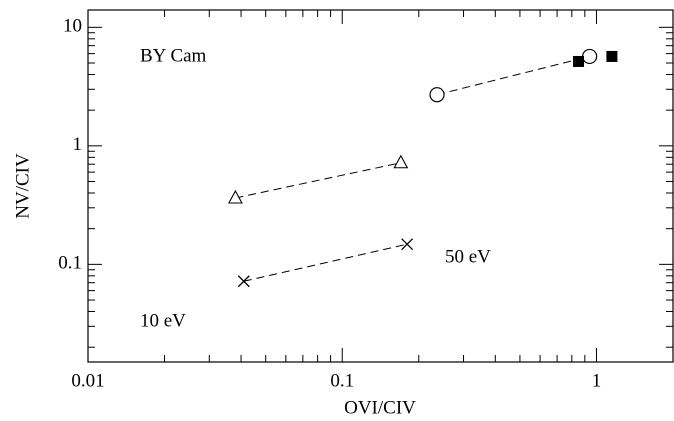 This screenshot has height=421, width=674. I want to click on y-axis-label: NV/CIV, so click(22, 186).